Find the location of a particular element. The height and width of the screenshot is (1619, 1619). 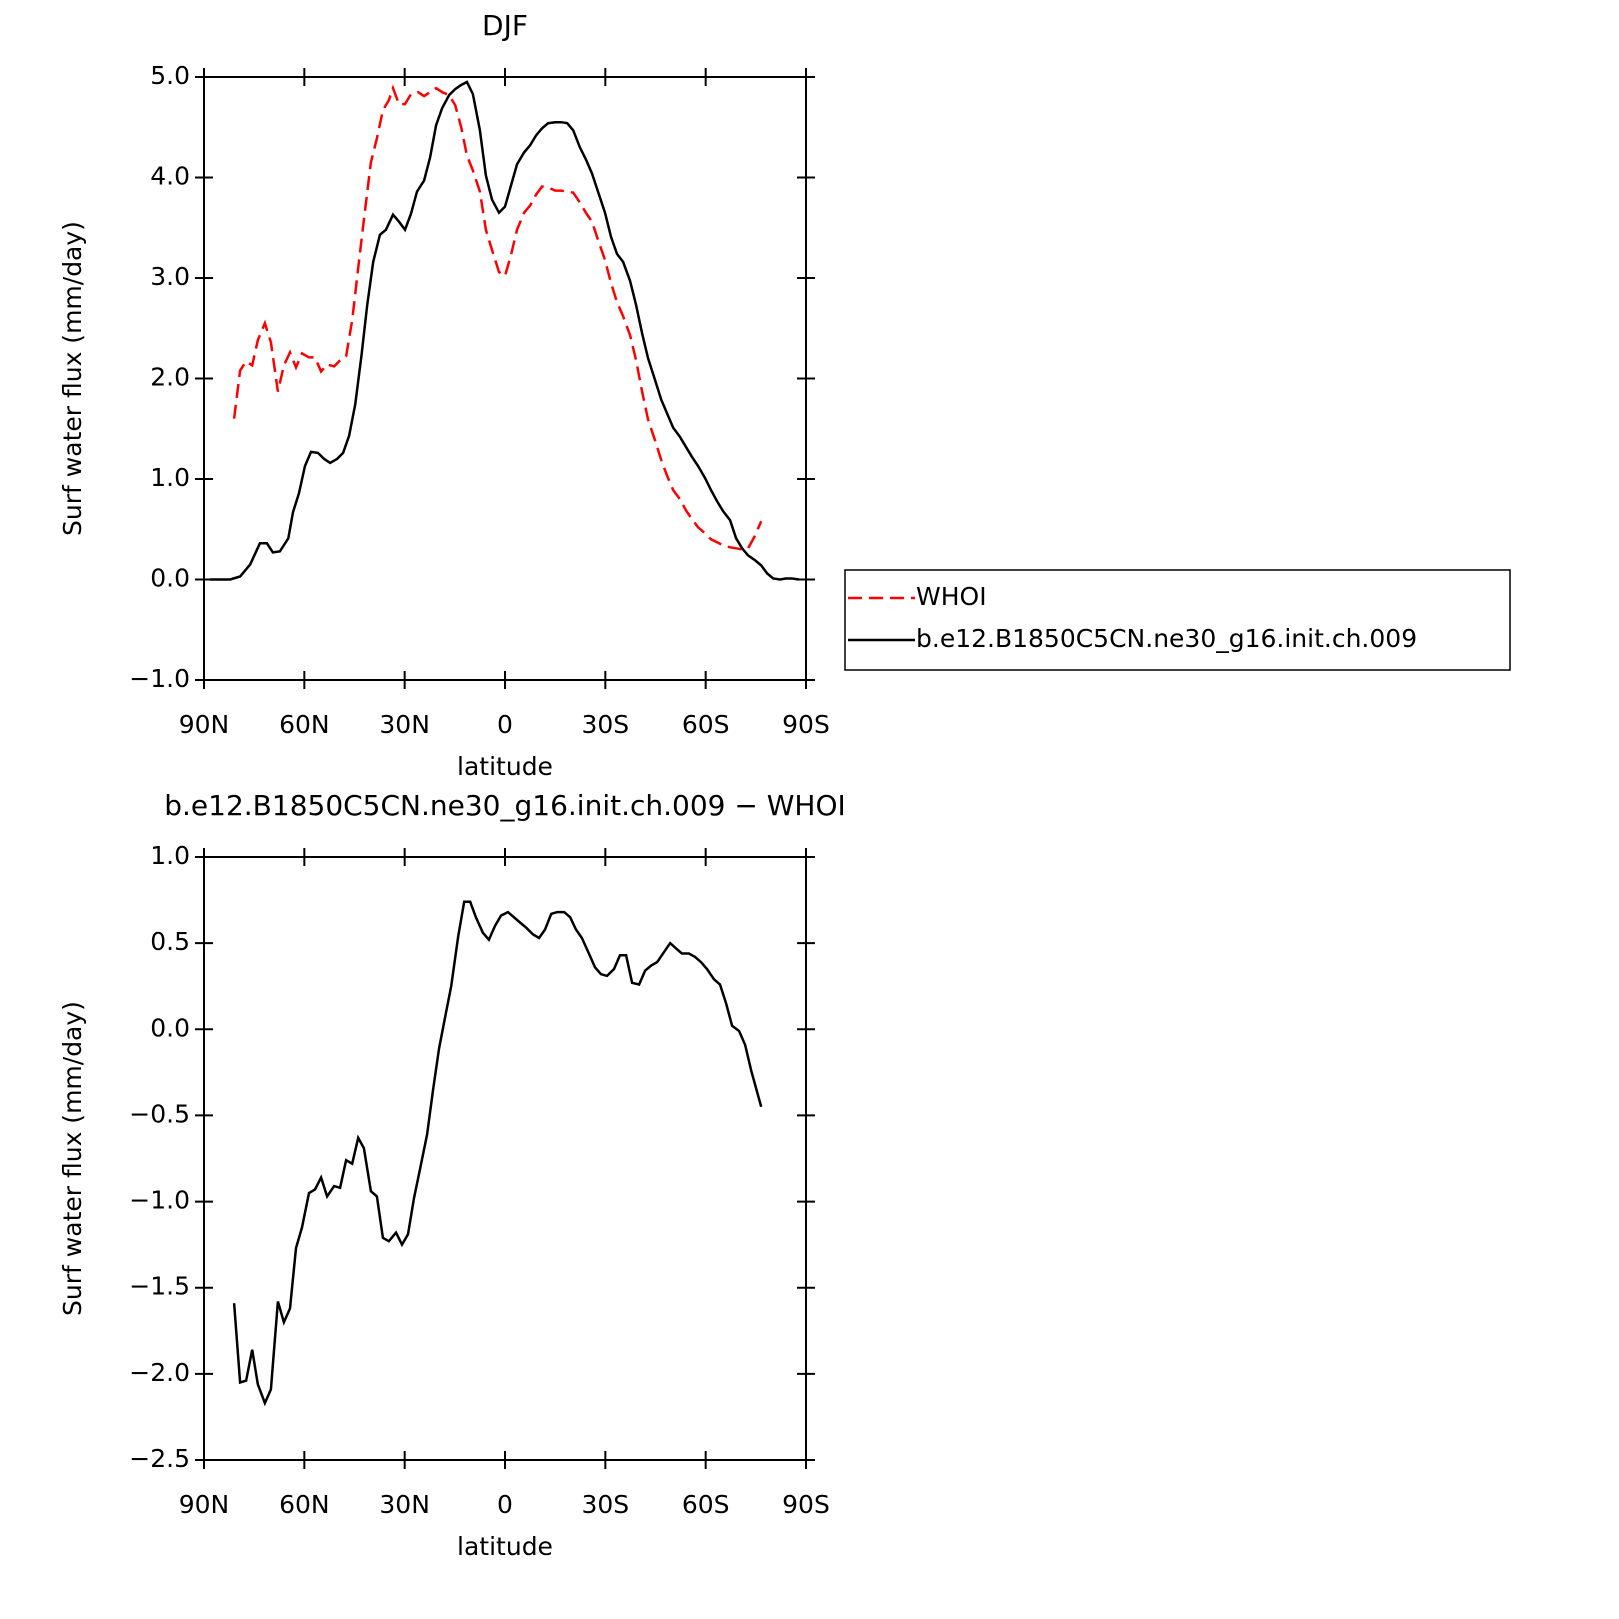

y-tick-label: 0.5 is located at coordinates (170, 941).